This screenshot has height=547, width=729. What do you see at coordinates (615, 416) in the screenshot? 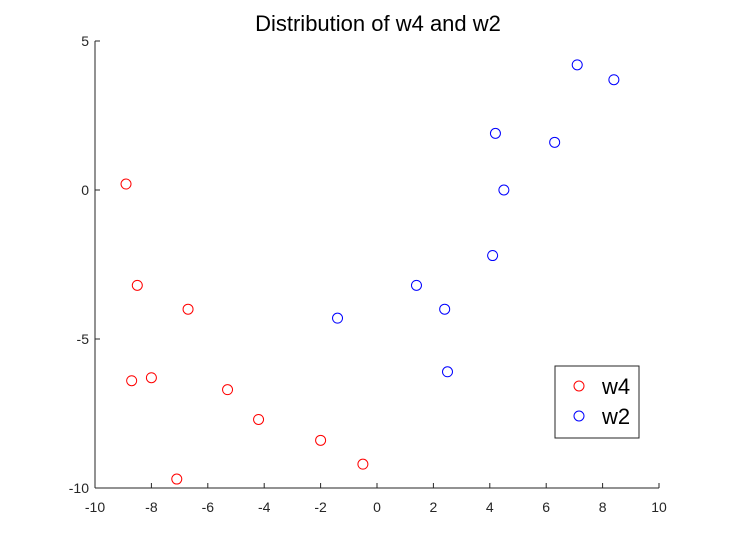
I see `legend-label-w2: w2` at bounding box center [615, 416].